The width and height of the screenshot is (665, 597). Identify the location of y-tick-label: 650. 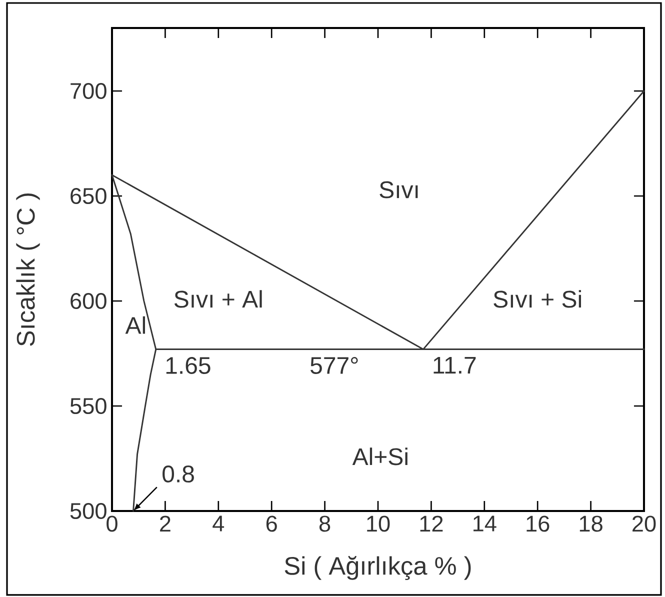
(88, 196).